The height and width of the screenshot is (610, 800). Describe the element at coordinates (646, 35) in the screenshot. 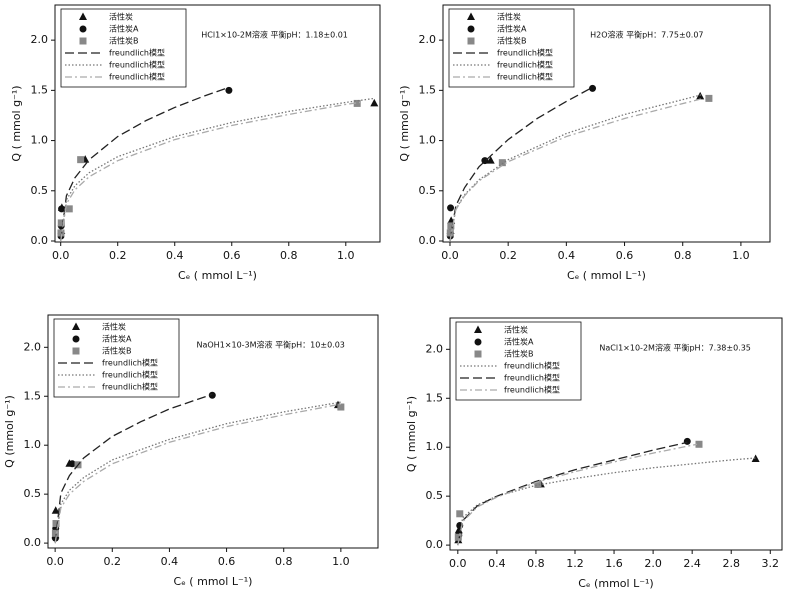

I see `annotation: H2O溶液 平衡pH：7.75±0.07` at that location.